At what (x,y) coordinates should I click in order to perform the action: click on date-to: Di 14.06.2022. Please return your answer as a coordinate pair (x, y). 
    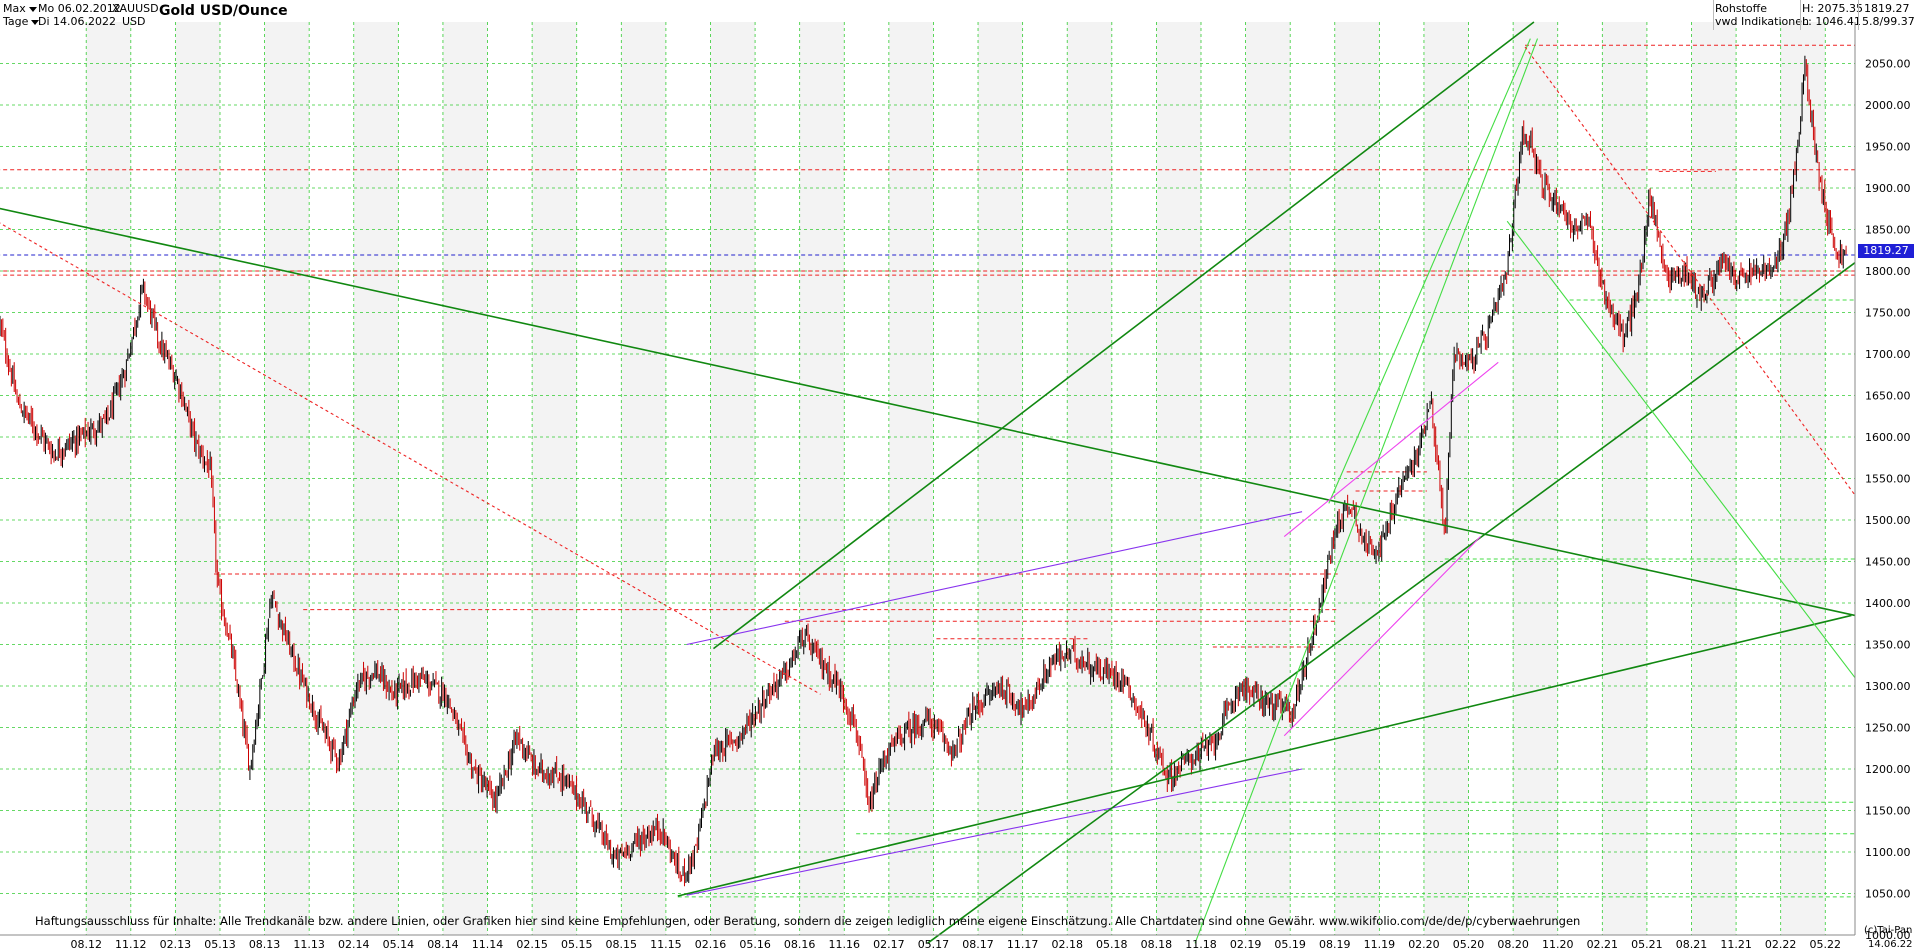
    Looking at the image, I should click on (77, 21).